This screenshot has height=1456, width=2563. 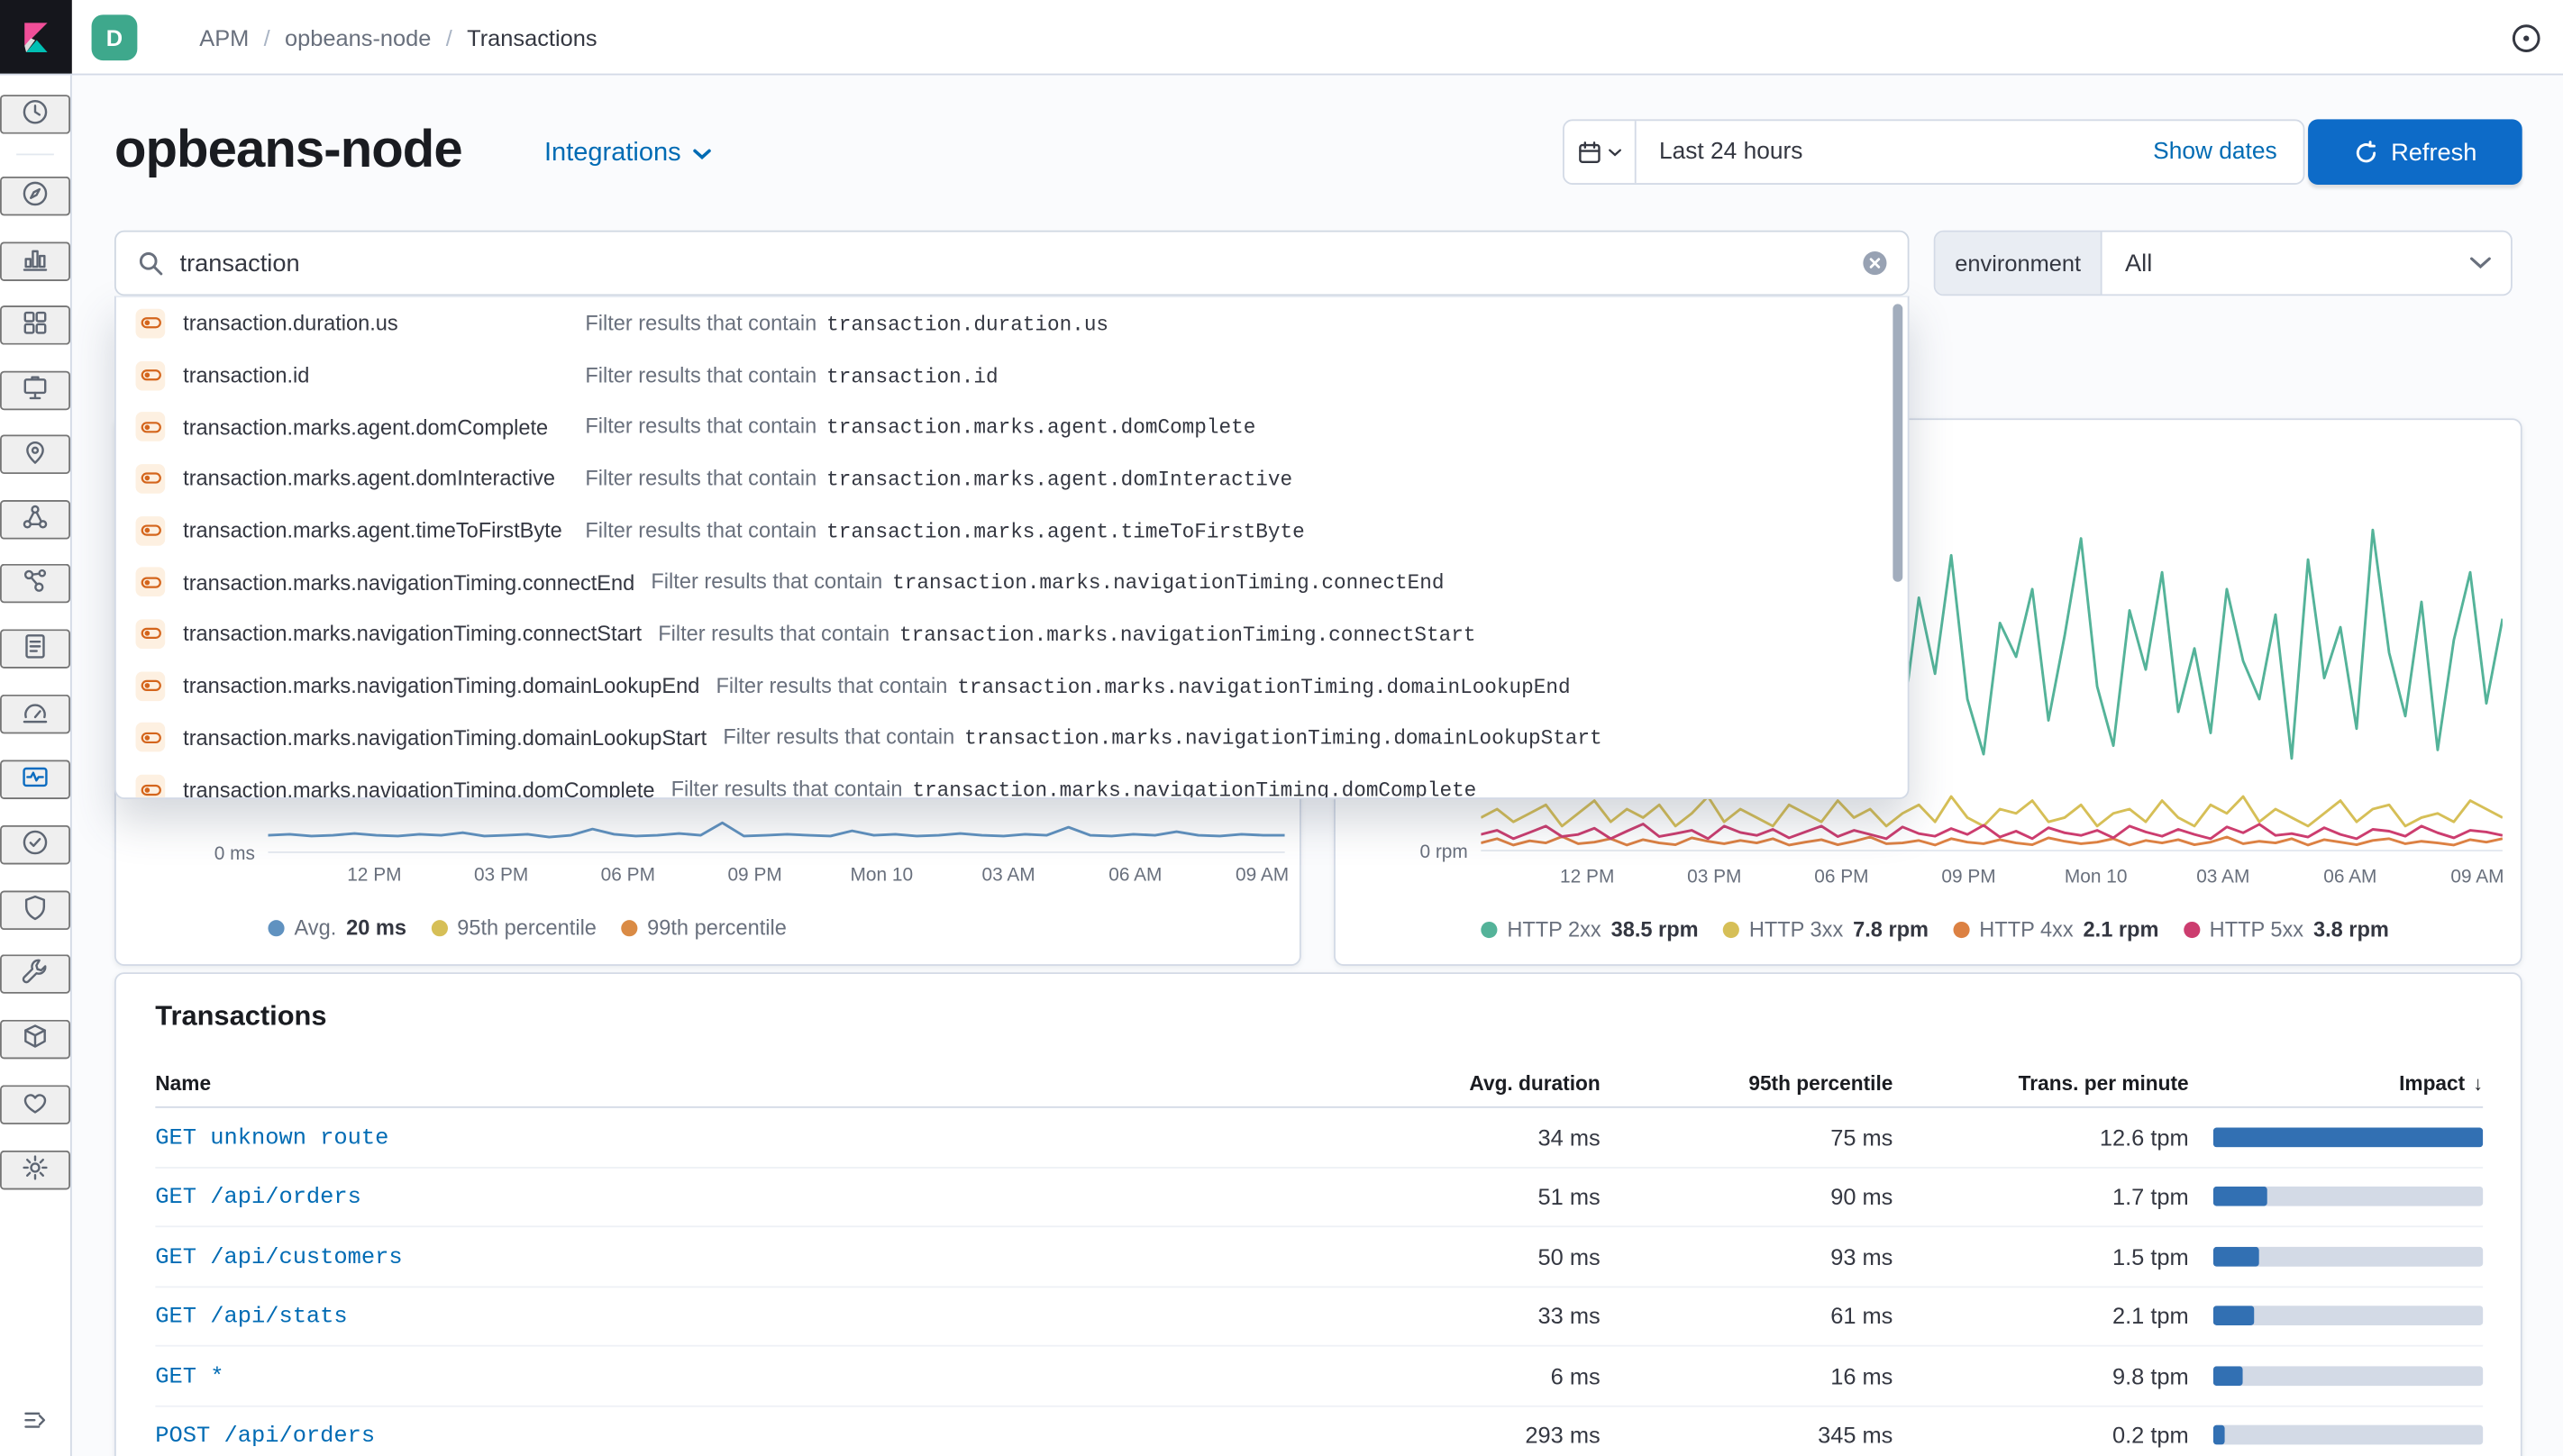 I want to click on transaction-link: GET /api/orders, so click(x=258, y=1198).